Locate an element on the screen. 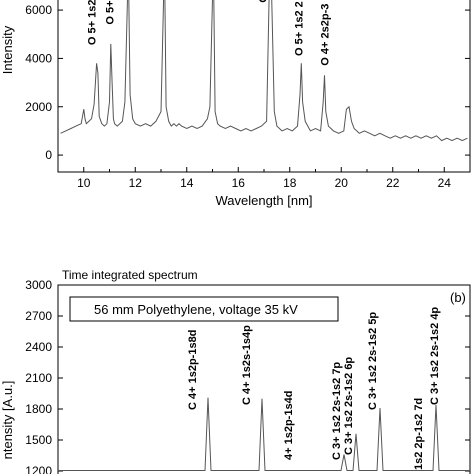  bottom-peak-label: C 4+ 1s2s-1s4p is located at coordinates (247, 365).